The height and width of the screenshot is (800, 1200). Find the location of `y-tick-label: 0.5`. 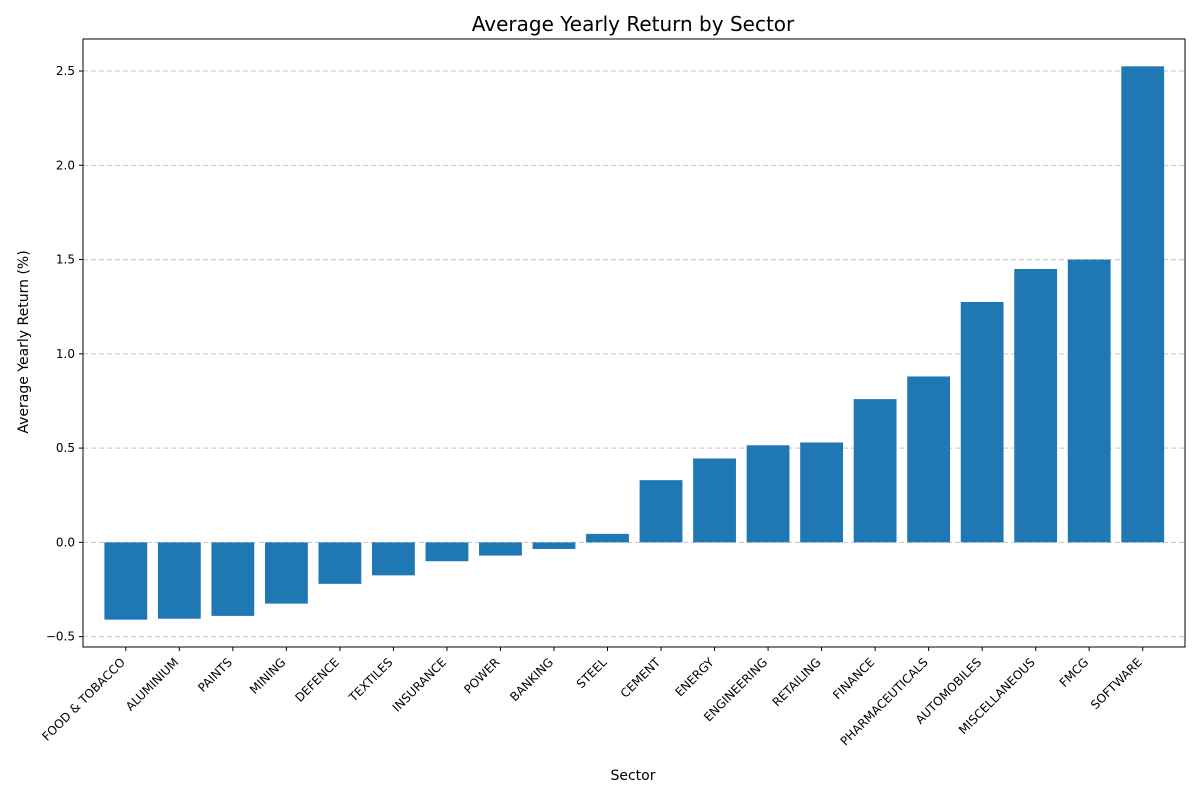

y-tick-label: 0.5 is located at coordinates (65, 448).